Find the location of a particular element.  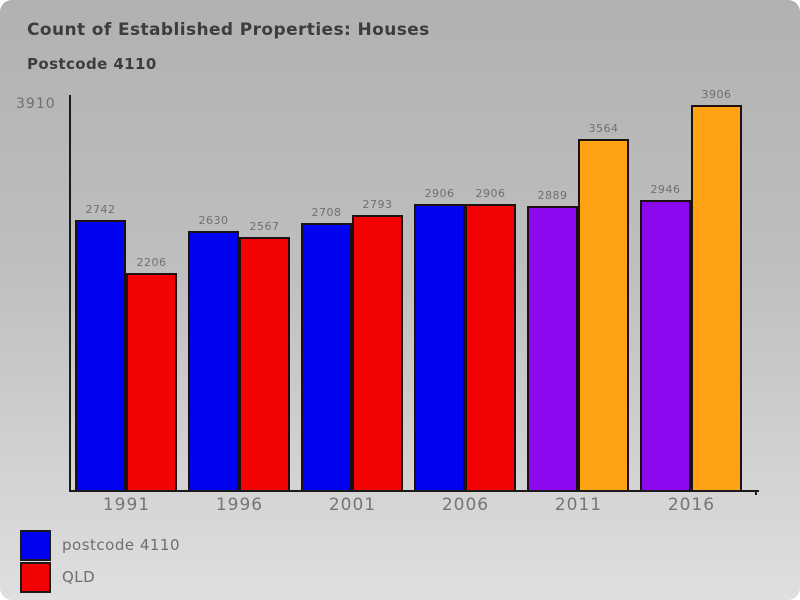

x-axis-label-2001: 2001 is located at coordinates (352, 505).